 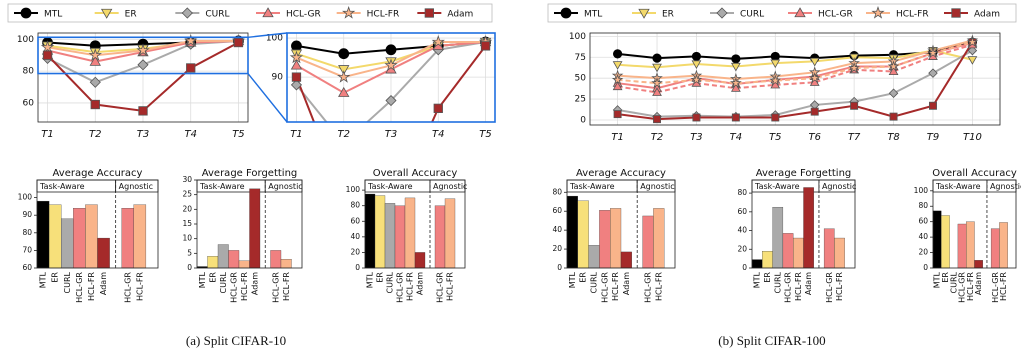 What do you see at coordinates (617, 137) in the screenshot?
I see `x-tick-label: T1` at bounding box center [617, 137].